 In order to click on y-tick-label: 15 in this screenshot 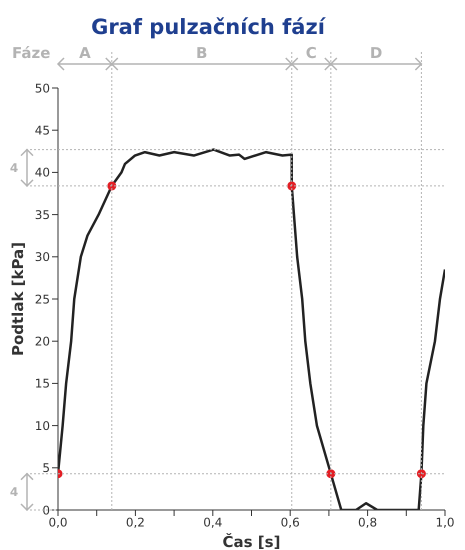, I will do `click(42, 383)`.